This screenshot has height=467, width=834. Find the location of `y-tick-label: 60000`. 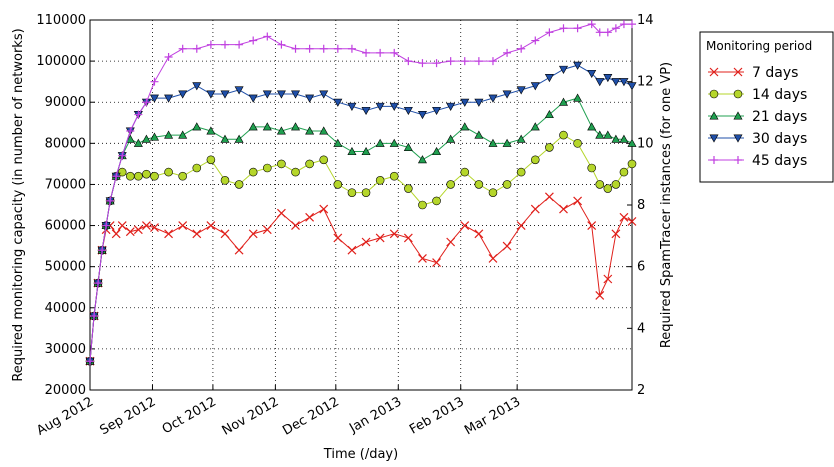

y-tick-label: 60000 is located at coordinates (65, 226).